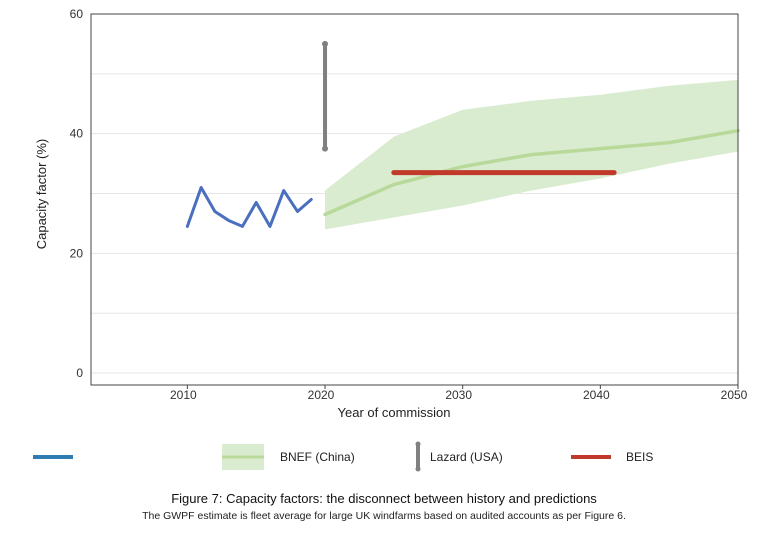  I want to click on y-tick-label: 60, so click(77, 14).